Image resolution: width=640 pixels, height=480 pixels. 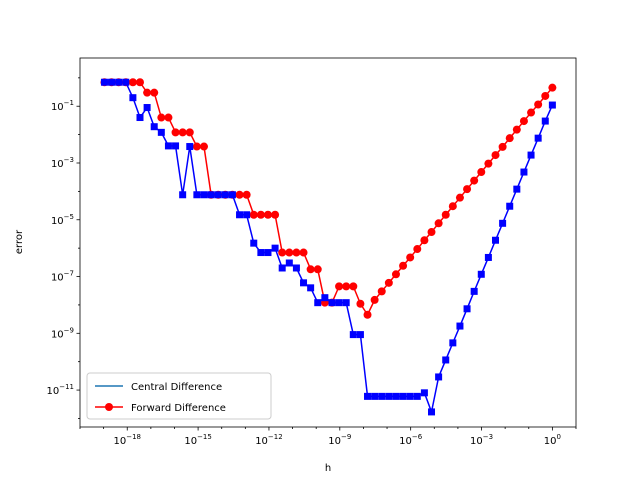 What do you see at coordinates (62, 277) in the screenshot?
I see `y-tick-label: 10⁻⁷` at bounding box center [62, 277].